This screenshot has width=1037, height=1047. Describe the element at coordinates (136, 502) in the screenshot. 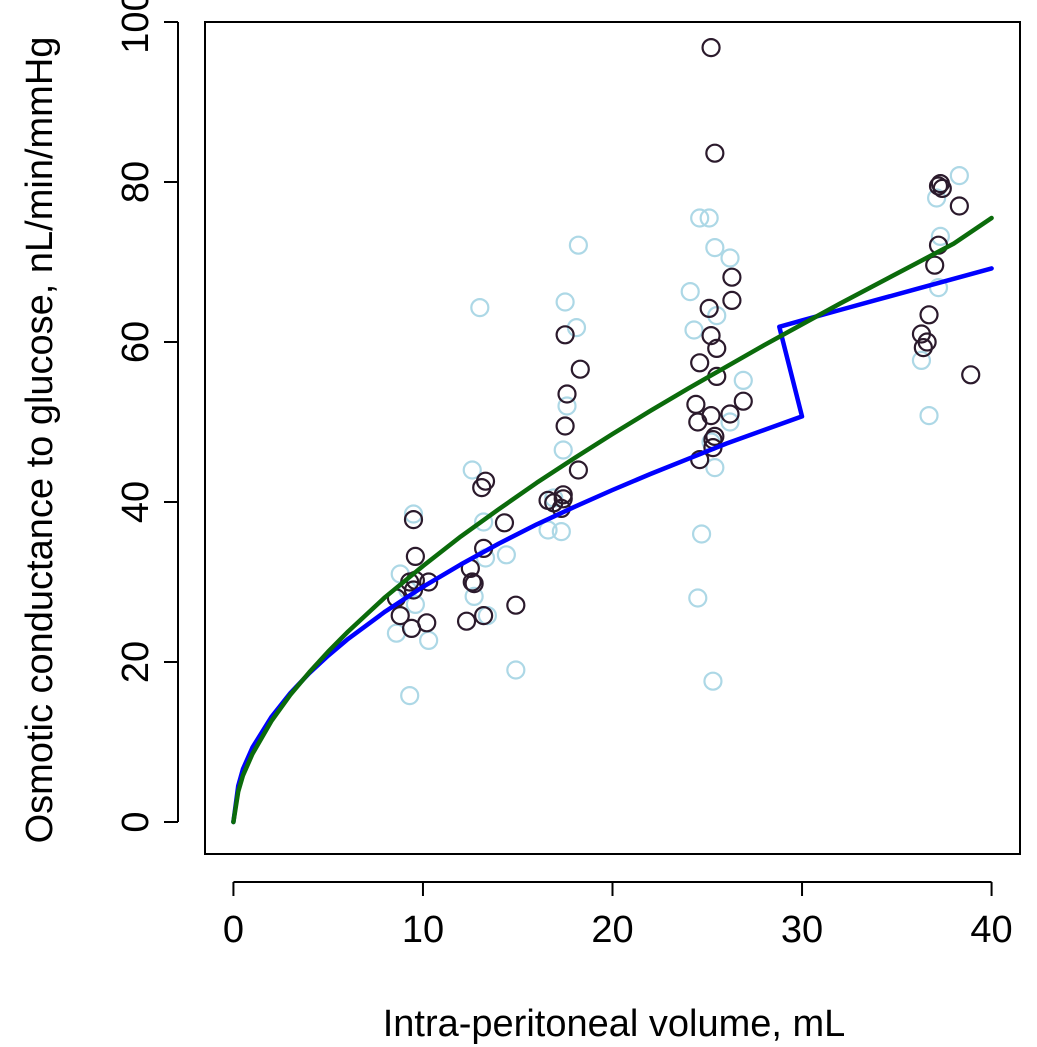

I see `y-tick-label-40: 40` at that location.